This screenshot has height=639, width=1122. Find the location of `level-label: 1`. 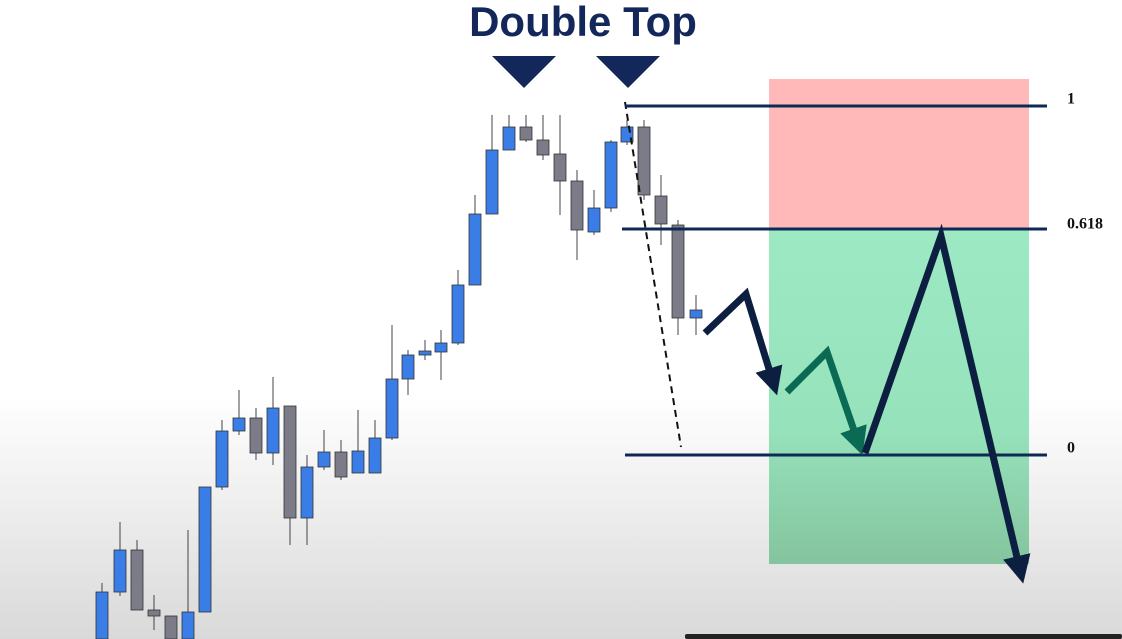

level-label: 1 is located at coordinates (1071, 99).